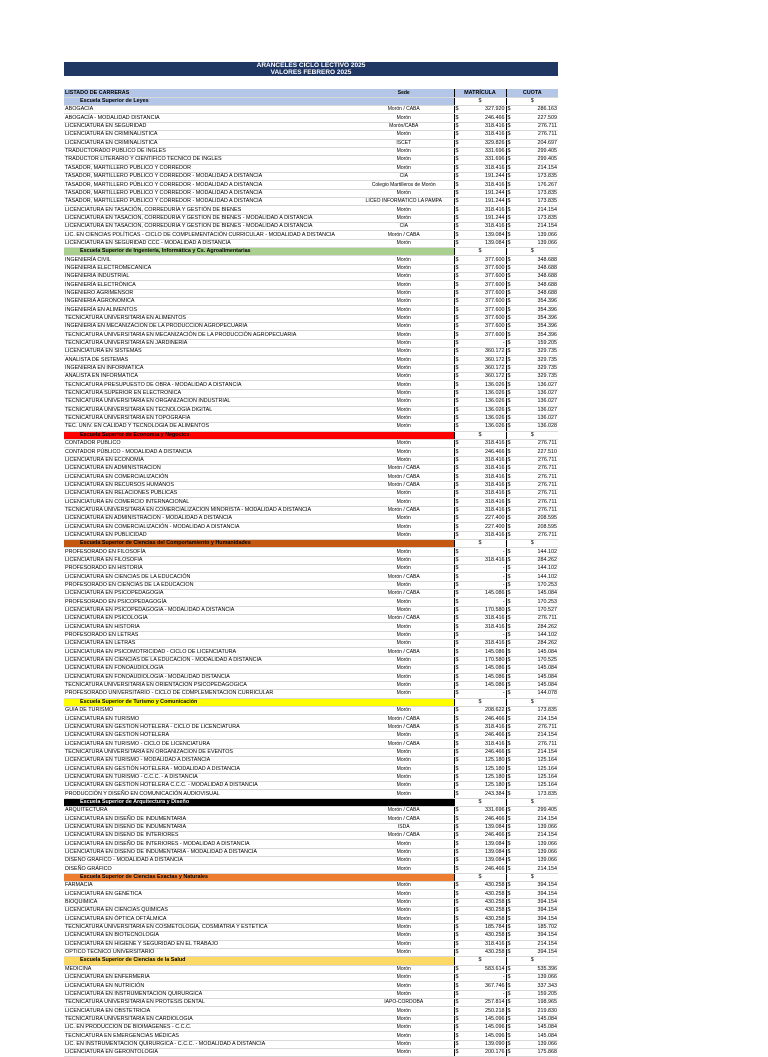 The width and height of the screenshot is (768, 1057). I want to click on career-name: LICENCIATURA EN PSICOPEDAGOGÍA, so click(209, 594).